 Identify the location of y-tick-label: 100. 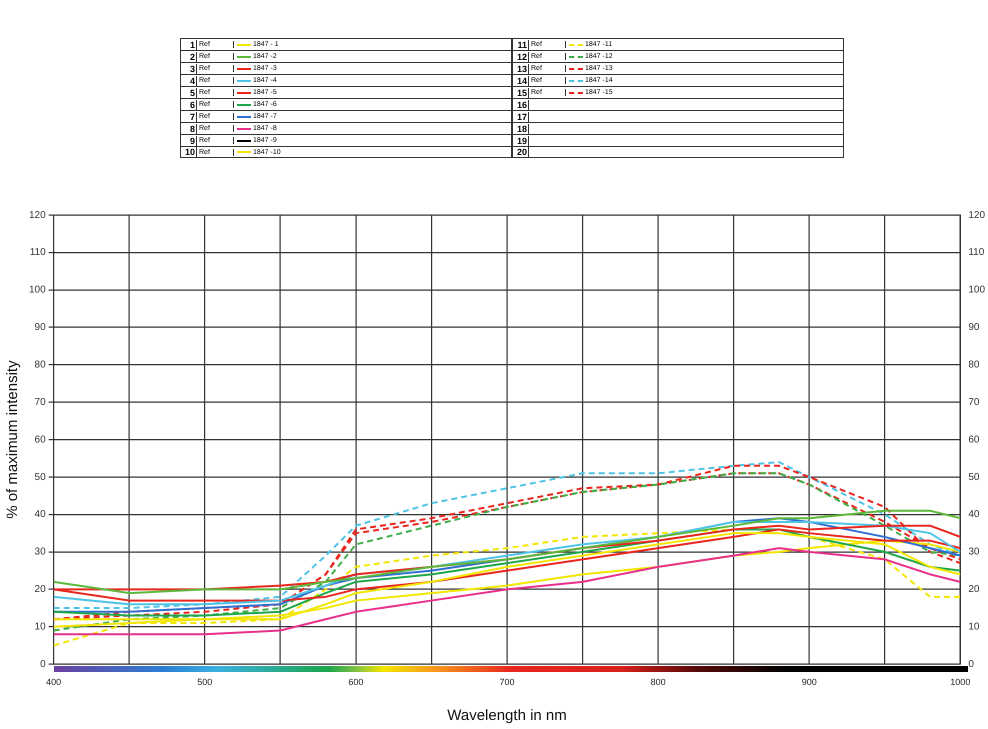
(37, 290).